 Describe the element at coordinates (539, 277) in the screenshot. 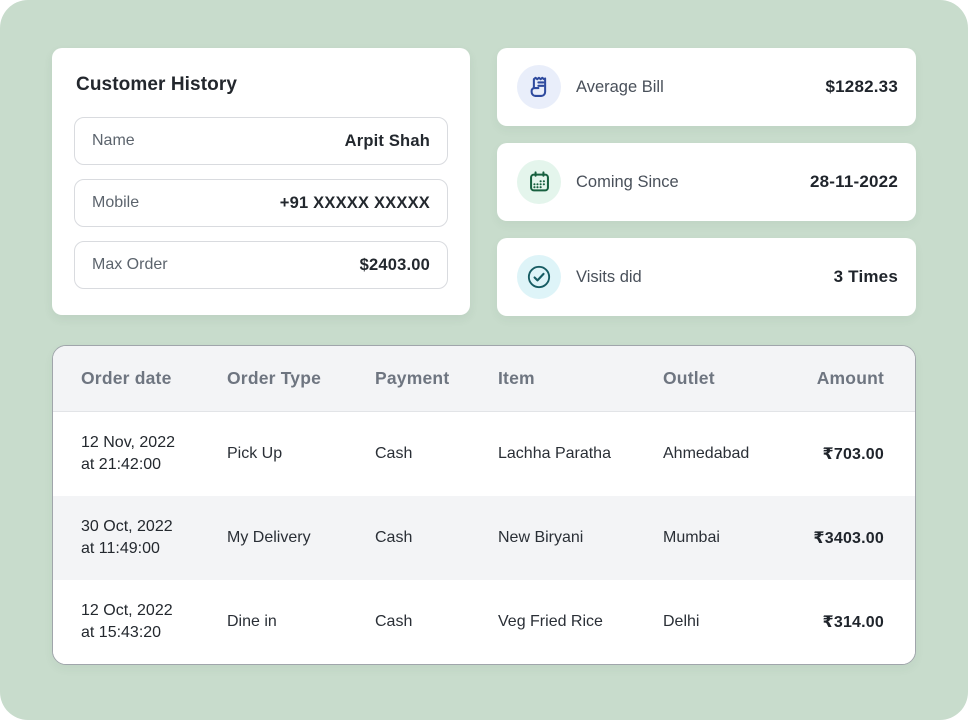

I see `check-circle-icon` at that location.